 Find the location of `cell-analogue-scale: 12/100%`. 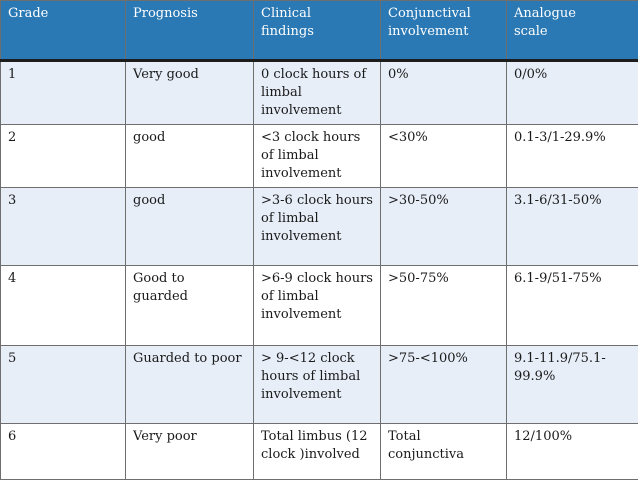

cell-analogue-scale: 12/100% is located at coordinates (572, 452).